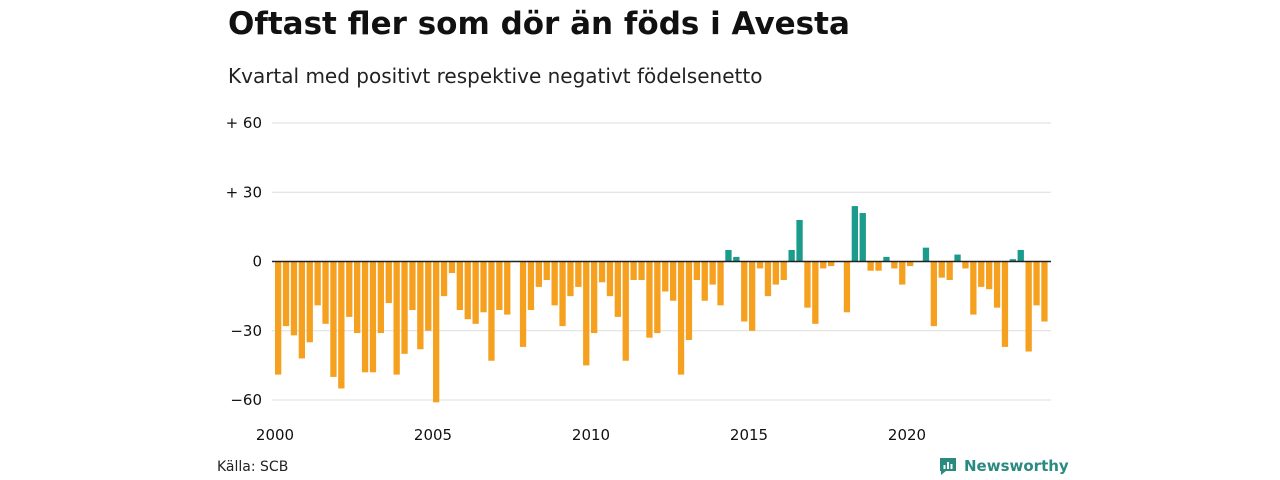 The image size is (1280, 480). What do you see at coordinates (246, 331) in the screenshot?
I see `y-tick-label: −30` at bounding box center [246, 331].